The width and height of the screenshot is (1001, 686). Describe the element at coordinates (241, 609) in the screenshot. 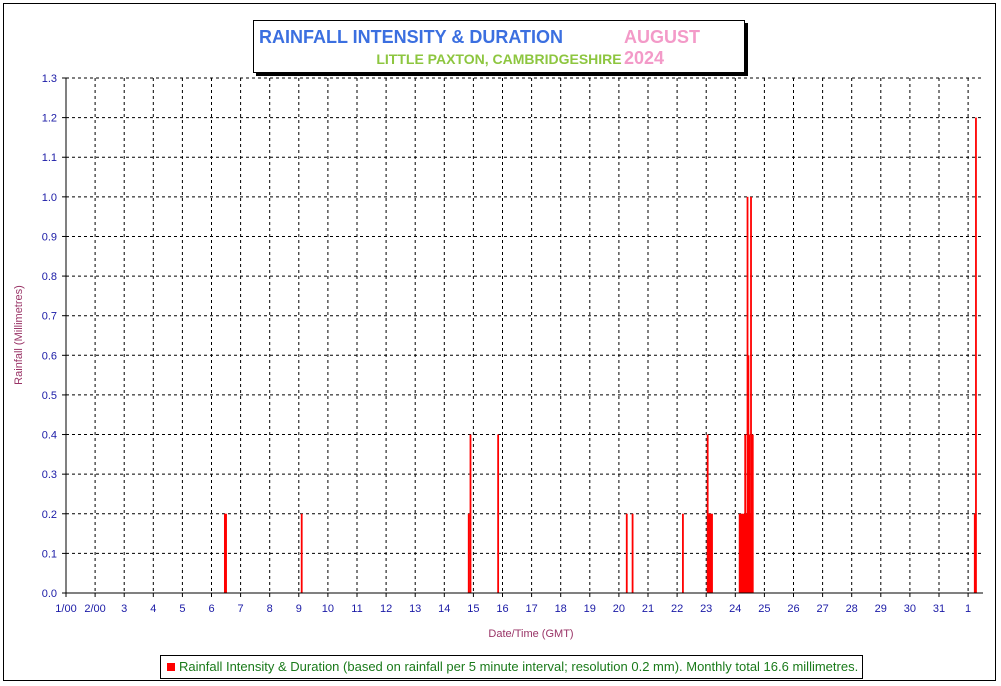

I see `x-tick-label: 7` at that location.